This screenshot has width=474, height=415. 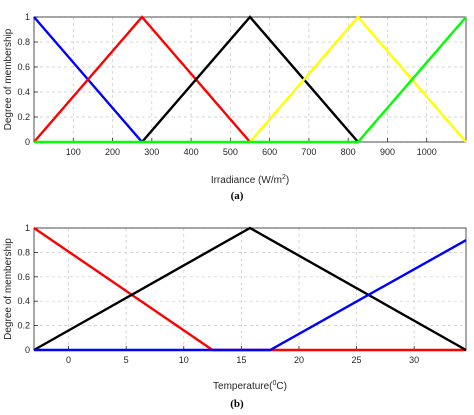 I want to click on x-tick-label: 30, so click(x=414, y=360).